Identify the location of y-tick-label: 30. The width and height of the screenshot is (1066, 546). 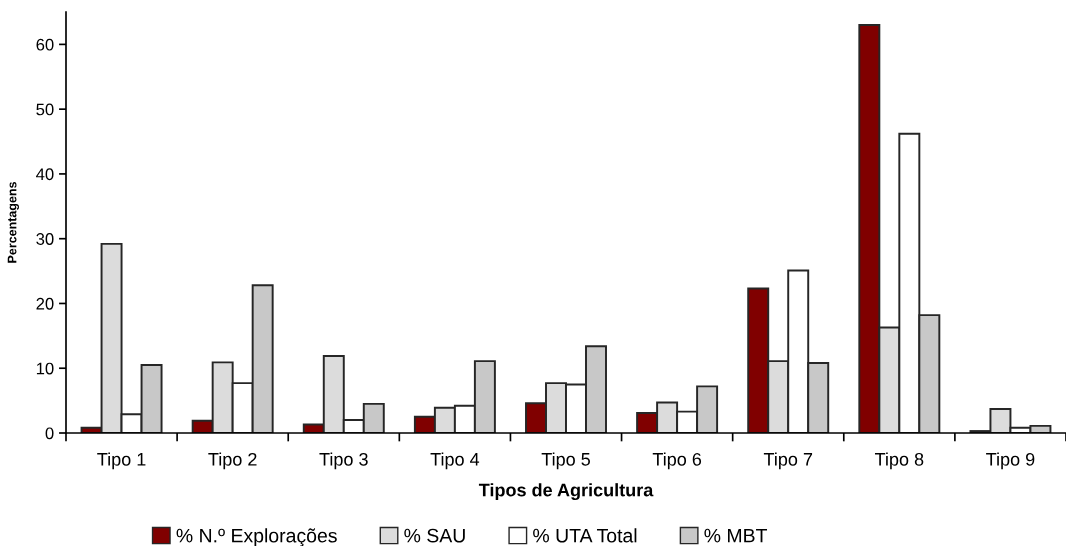
(45, 239).